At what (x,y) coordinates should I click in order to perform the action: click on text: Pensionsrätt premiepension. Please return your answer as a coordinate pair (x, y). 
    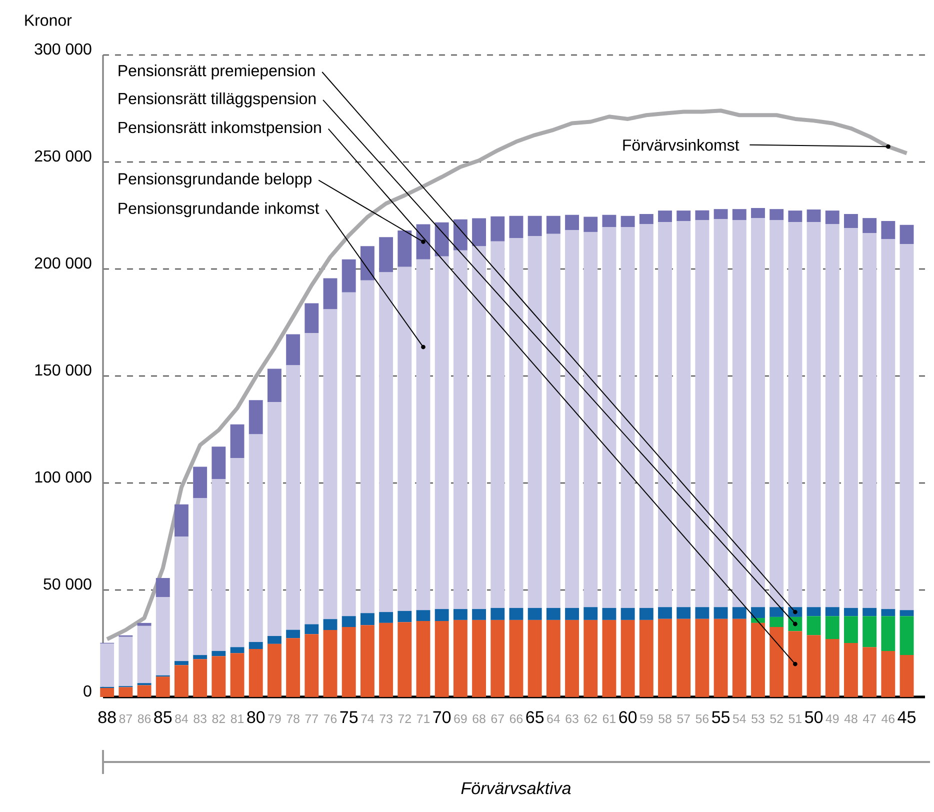
    Looking at the image, I should click on (216, 72).